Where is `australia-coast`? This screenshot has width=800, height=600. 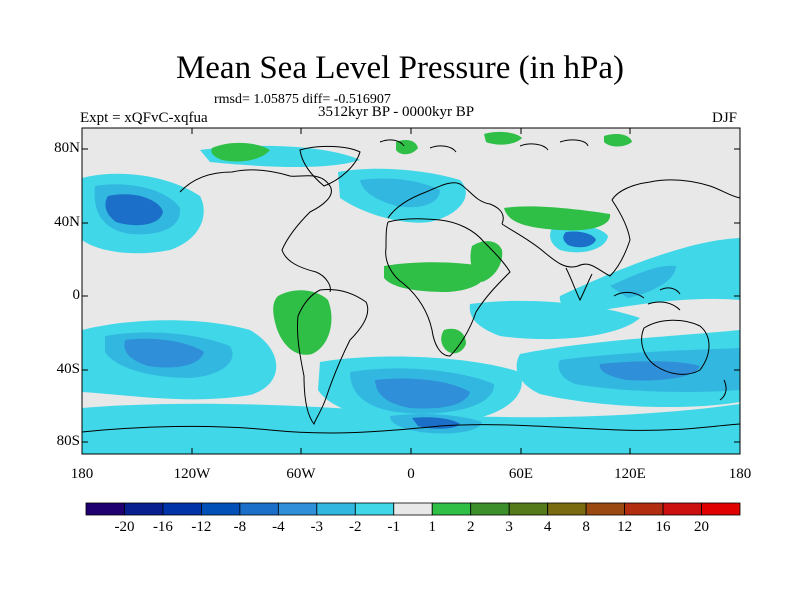 australia-coast is located at coordinates (675, 347).